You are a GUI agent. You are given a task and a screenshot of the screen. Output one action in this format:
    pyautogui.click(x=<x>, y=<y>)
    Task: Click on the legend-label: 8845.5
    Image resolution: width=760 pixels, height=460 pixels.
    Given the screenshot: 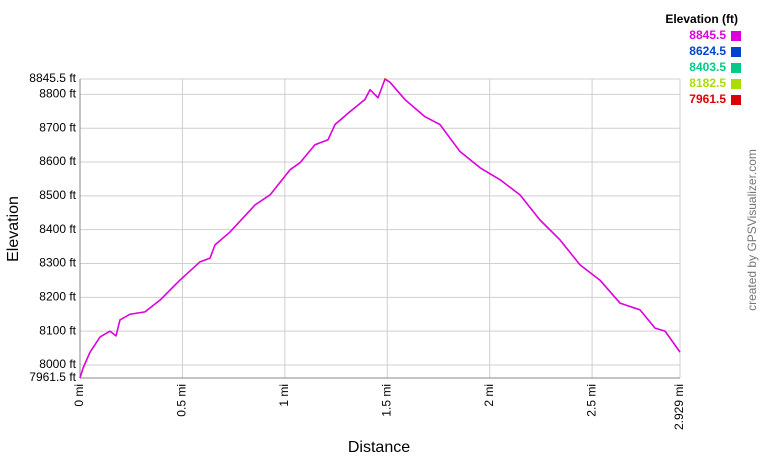 What is the action you would take?
    pyautogui.click(x=707, y=35)
    